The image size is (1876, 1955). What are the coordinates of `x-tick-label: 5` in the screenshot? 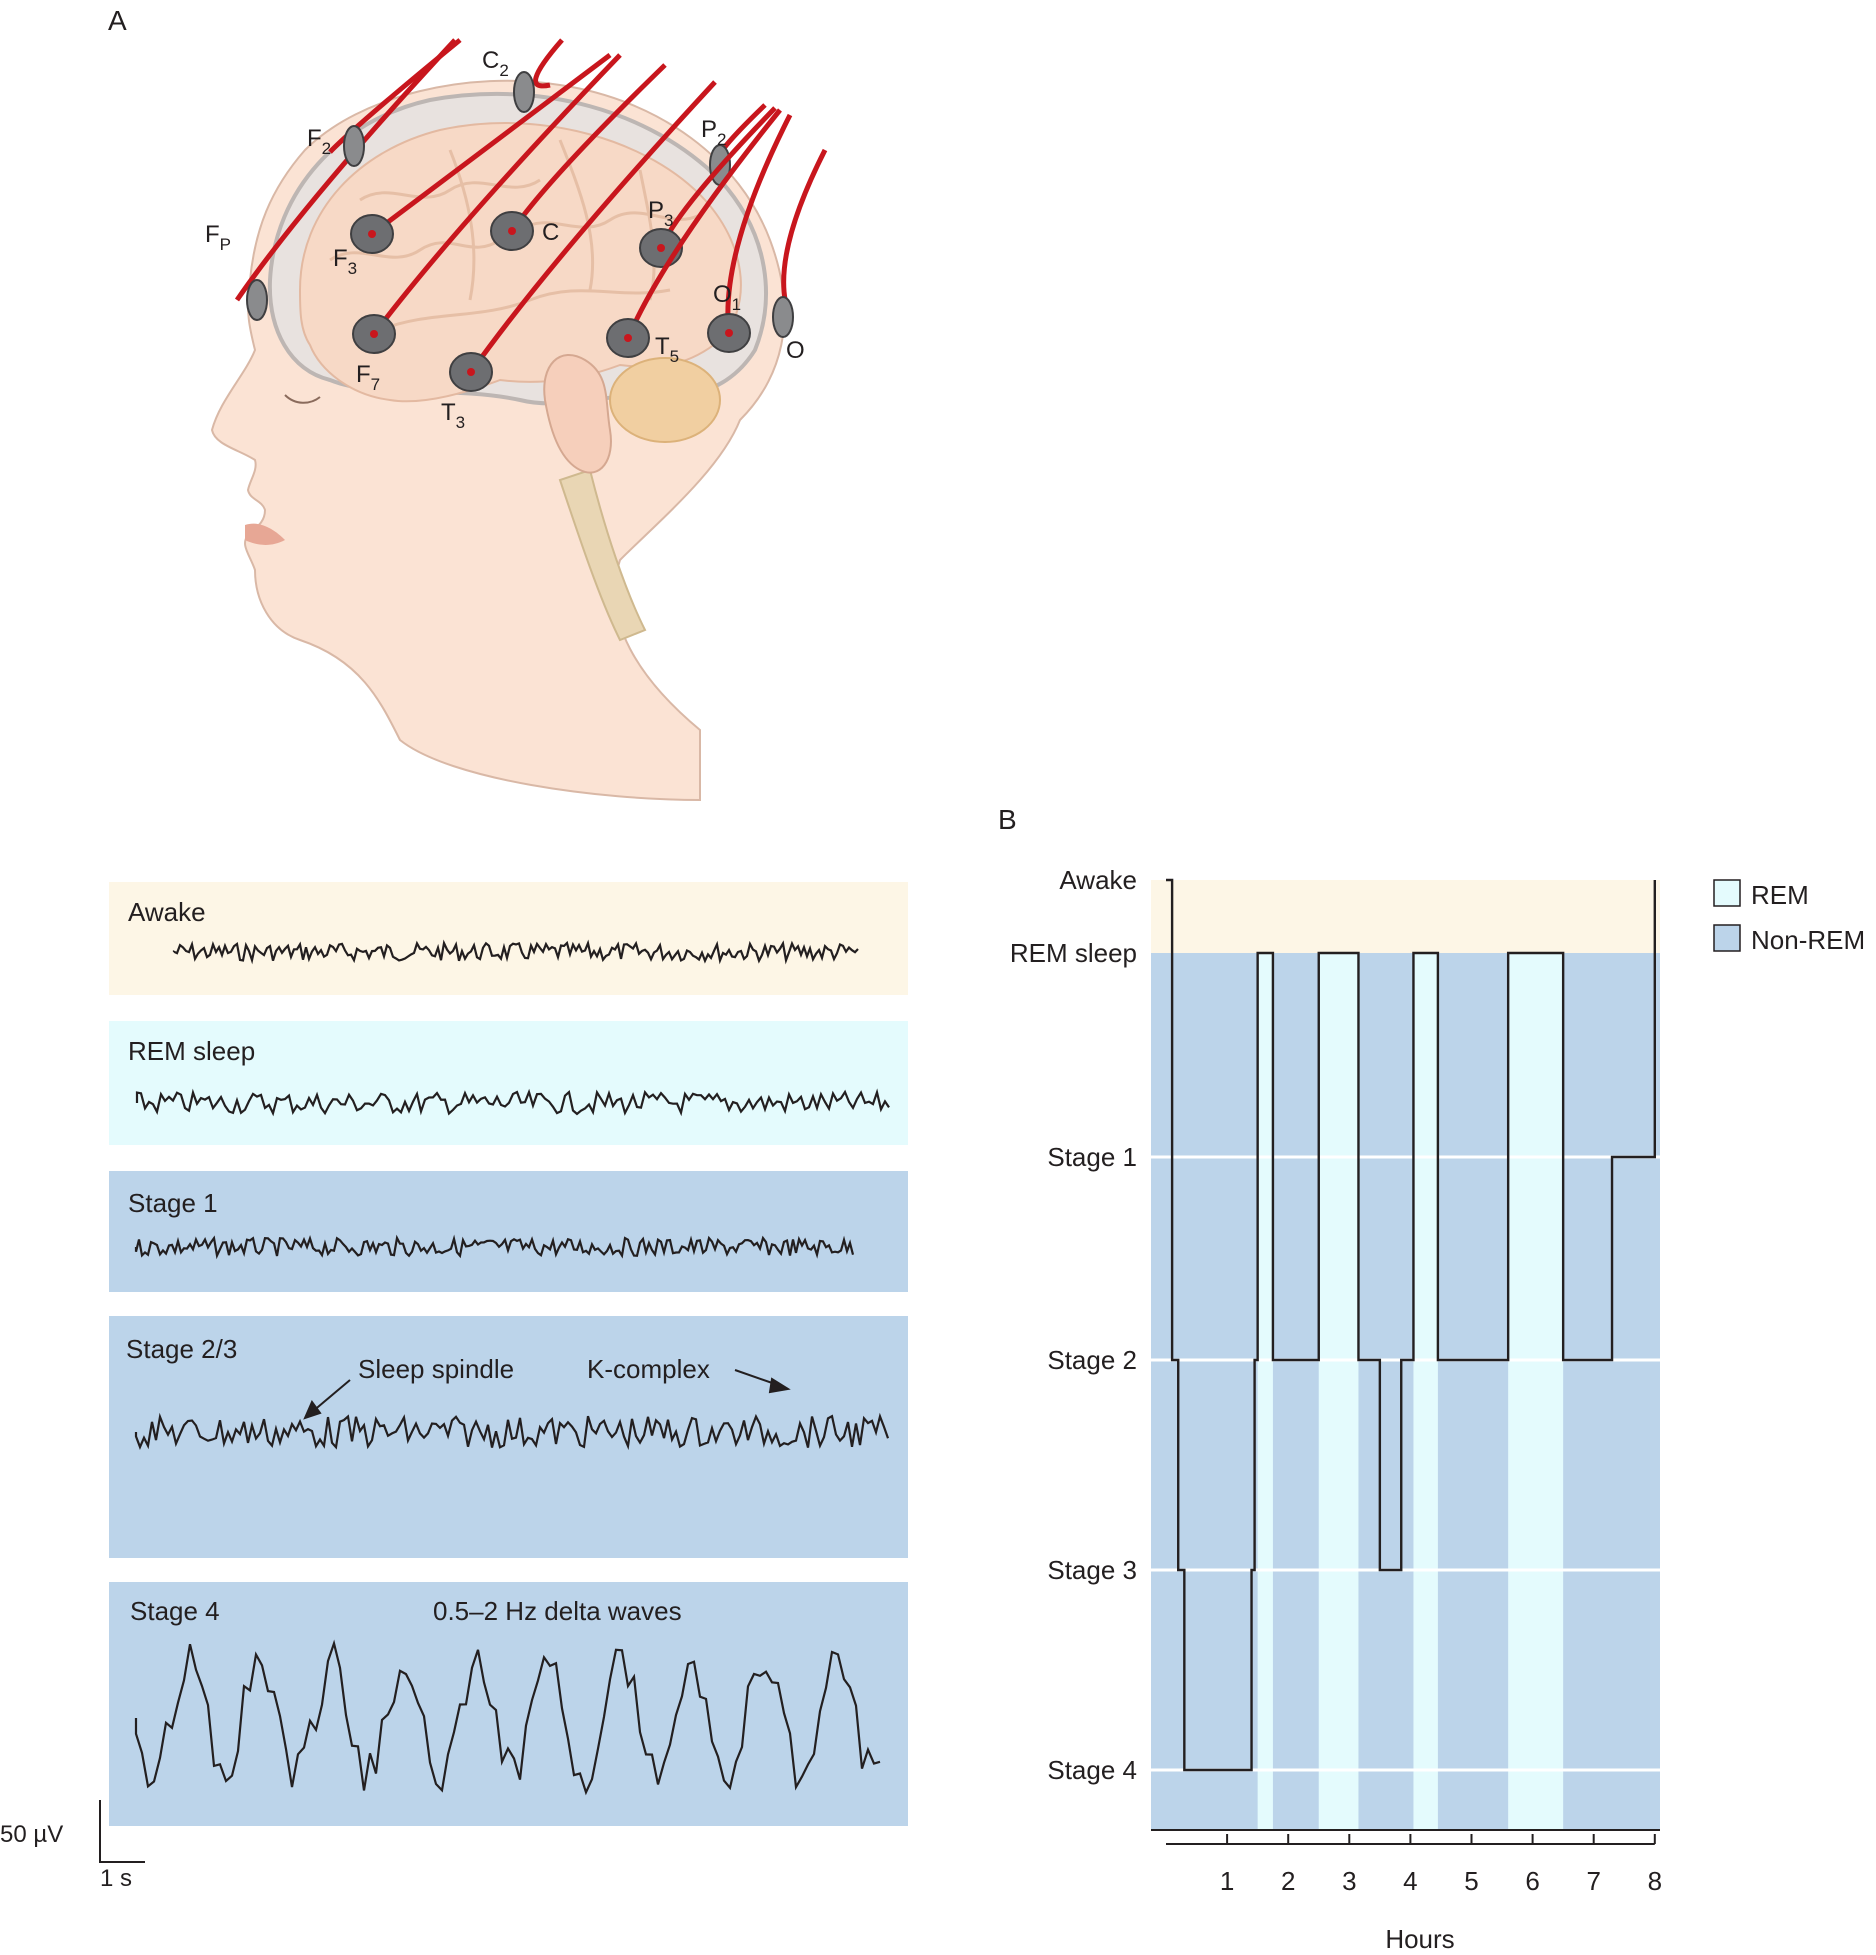 It's located at (1471, 1881).